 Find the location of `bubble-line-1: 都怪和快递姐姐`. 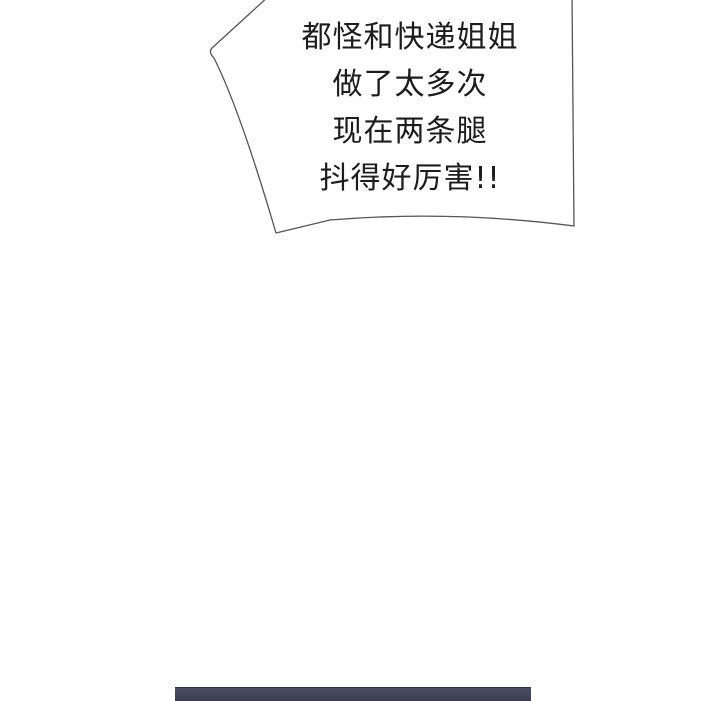

bubble-line-1: 都怪和快递姐姐 is located at coordinates (410, 37).